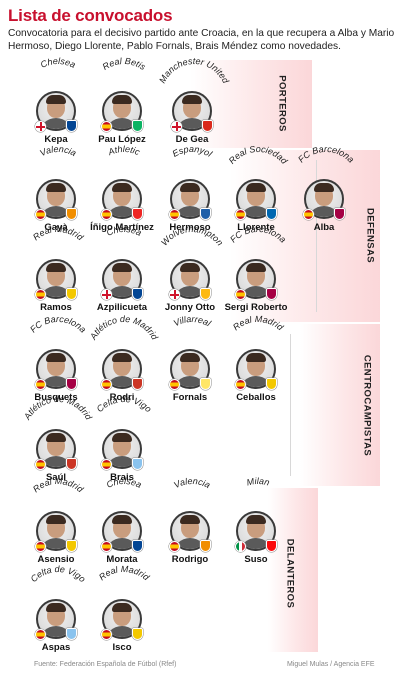 Image resolution: width=408 pixels, height=680 pixels. What do you see at coordinates (190, 227) in the screenshot?
I see `player-name: Hermoso` at bounding box center [190, 227].